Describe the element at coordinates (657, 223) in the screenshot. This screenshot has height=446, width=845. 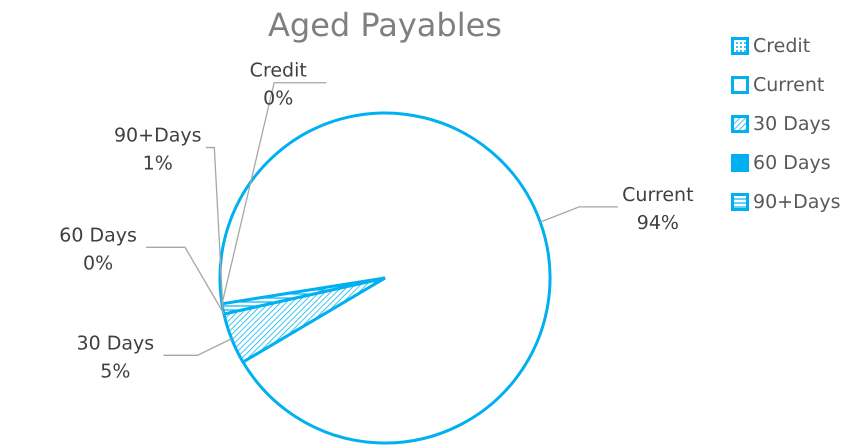
I see `data-label: 94%` at that location.